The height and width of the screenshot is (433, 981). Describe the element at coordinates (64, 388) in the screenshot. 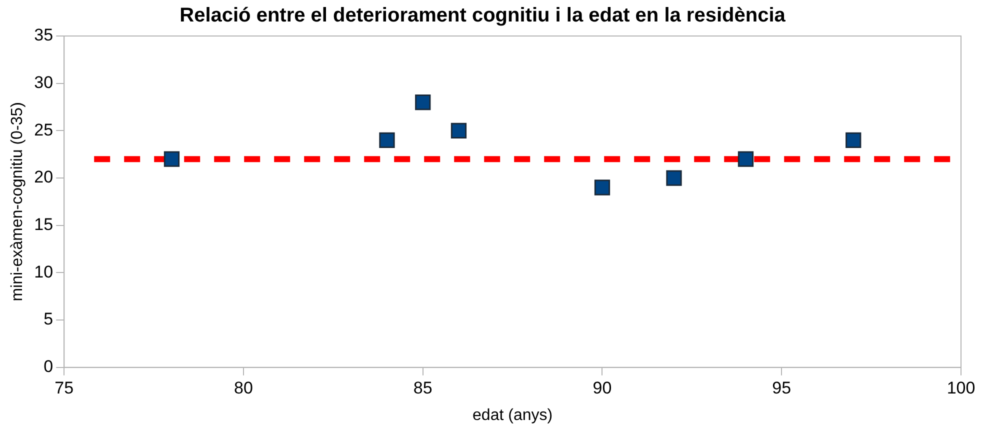

I see `x-tick-label: 75` at that location.